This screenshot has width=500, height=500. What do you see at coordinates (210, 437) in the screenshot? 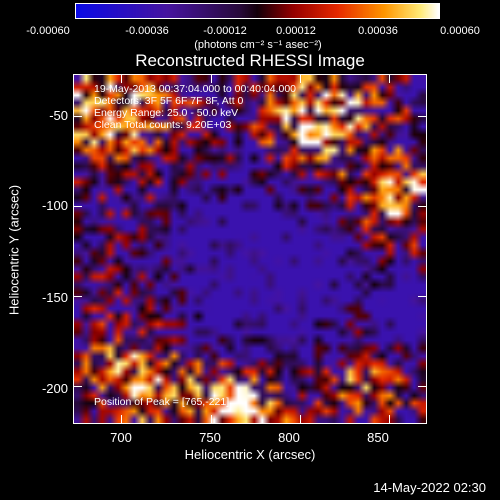
I see `x-tick-label: 750` at bounding box center [210, 437].